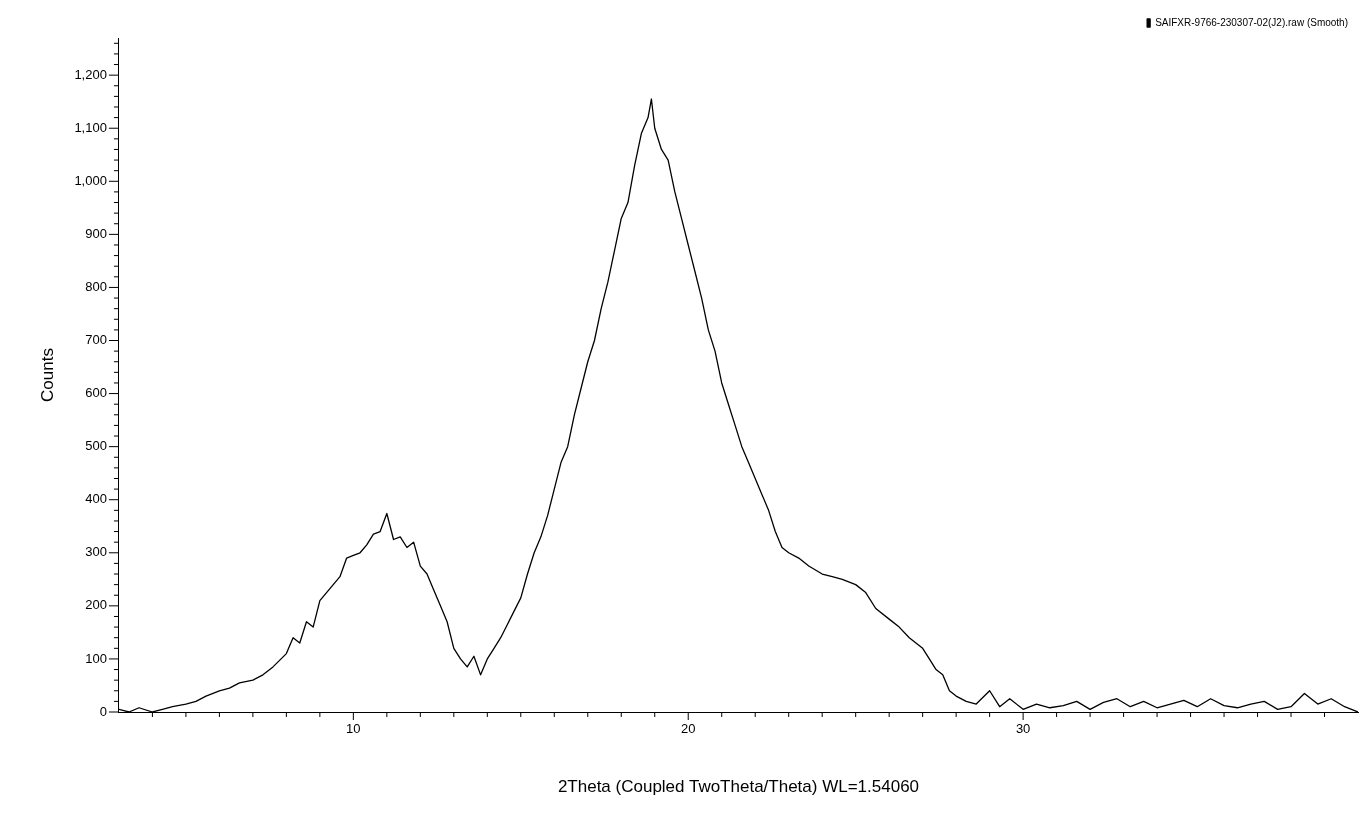  Describe the element at coordinates (96, 340) in the screenshot. I see `y-tick-label: 700` at that location.